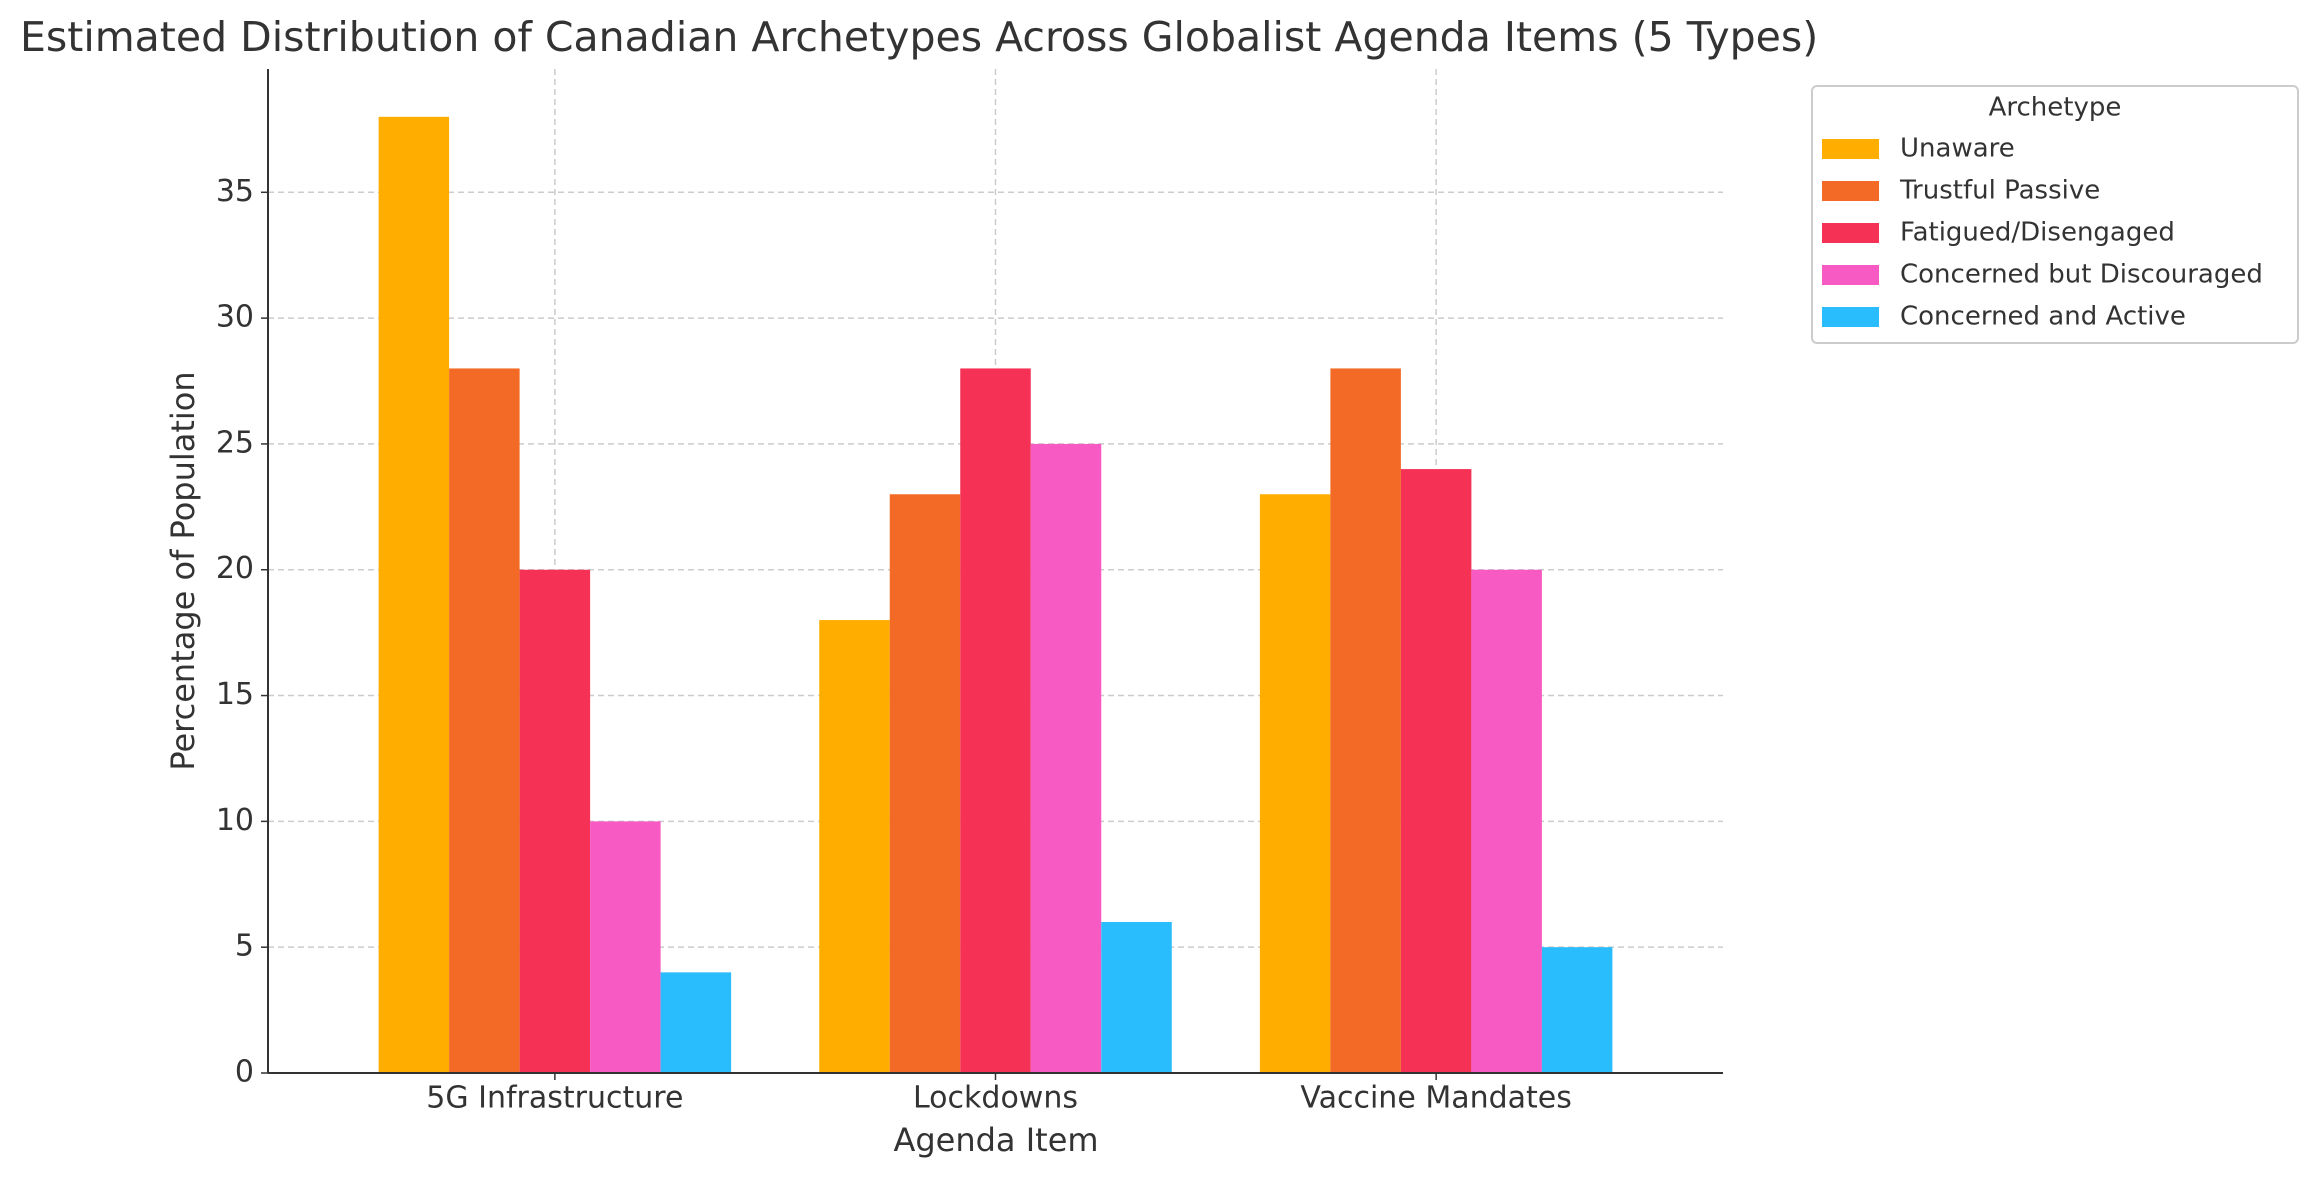 This screenshot has width=2318, height=1180. What do you see at coordinates (244, 946) in the screenshot?
I see `y-tick-label: 5` at bounding box center [244, 946].